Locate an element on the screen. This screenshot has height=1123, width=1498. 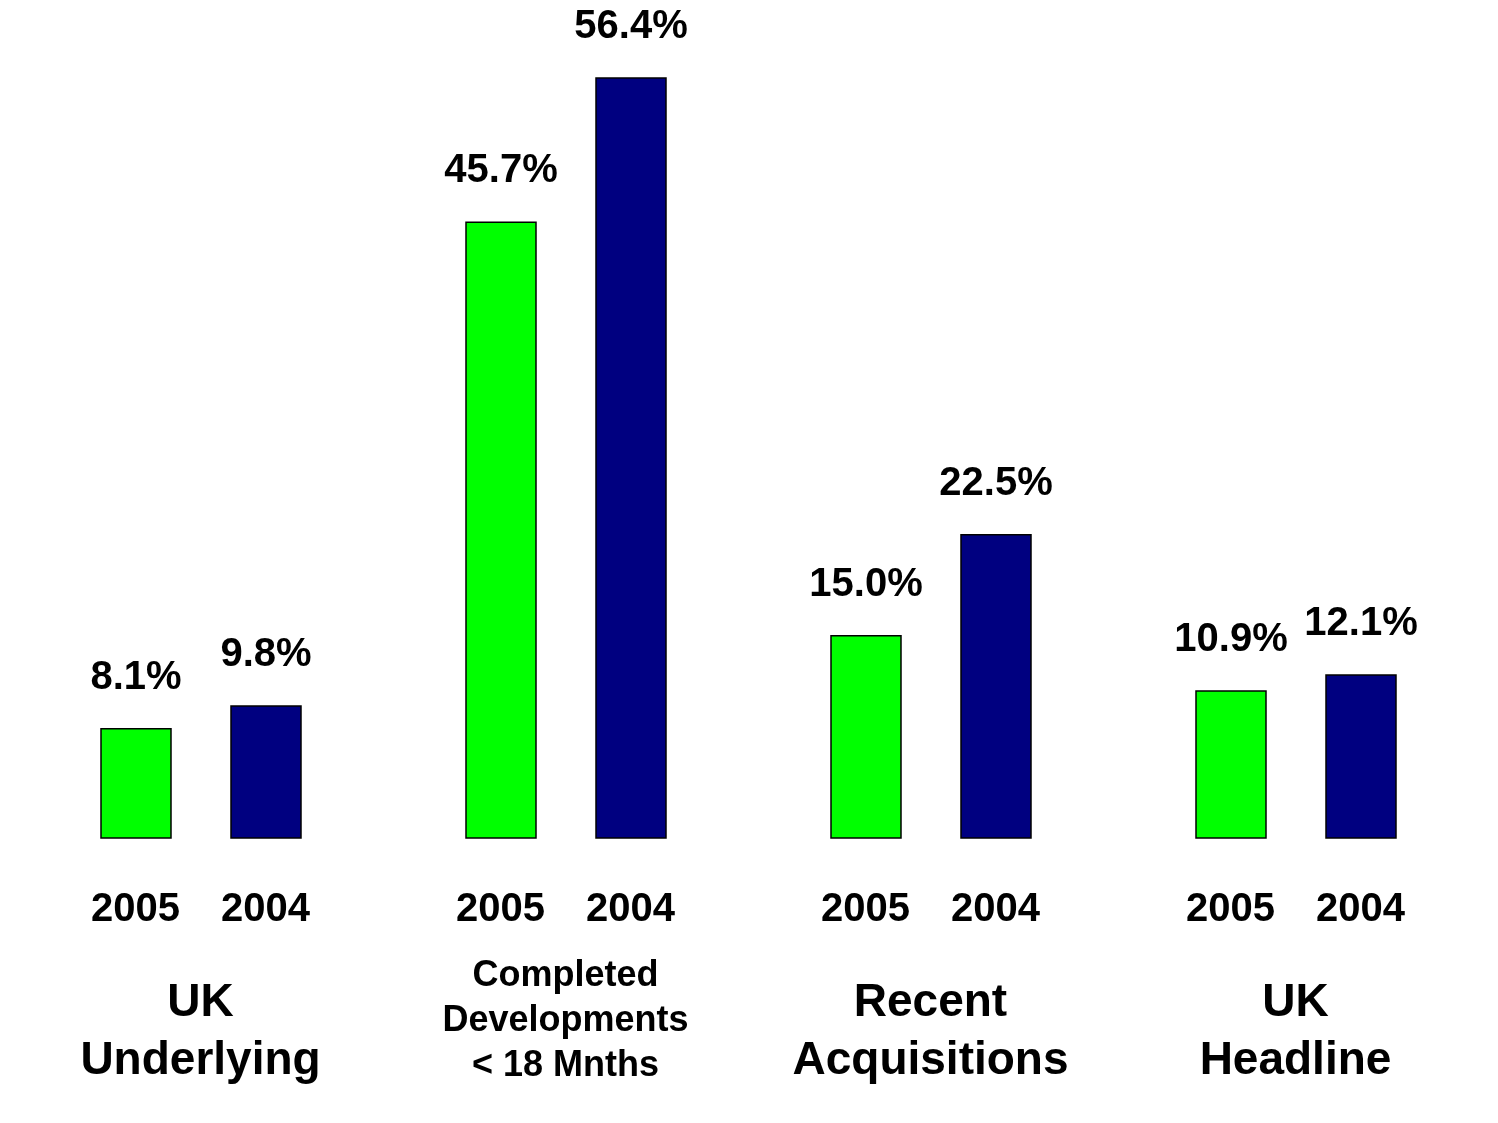
data-label: 22.5% is located at coordinates (996, 480).